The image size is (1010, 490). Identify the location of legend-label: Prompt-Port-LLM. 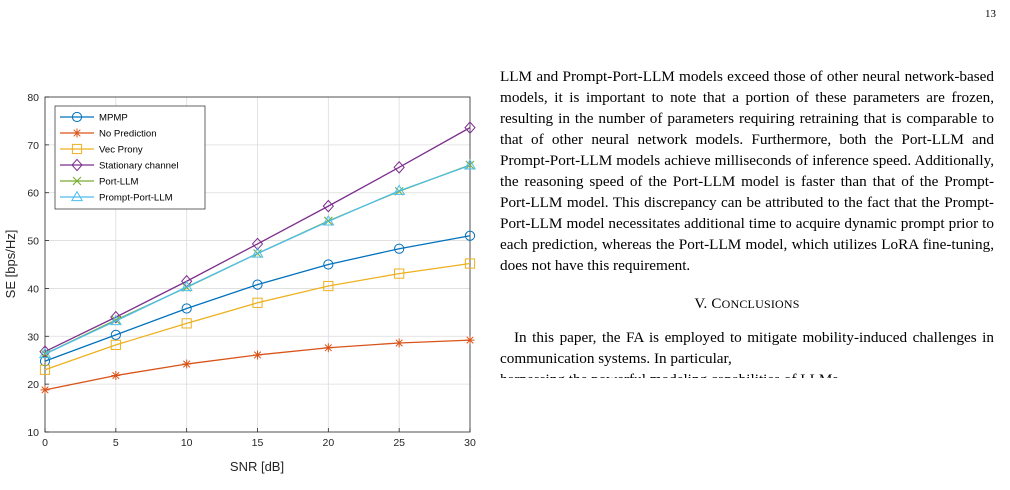
(136, 198).